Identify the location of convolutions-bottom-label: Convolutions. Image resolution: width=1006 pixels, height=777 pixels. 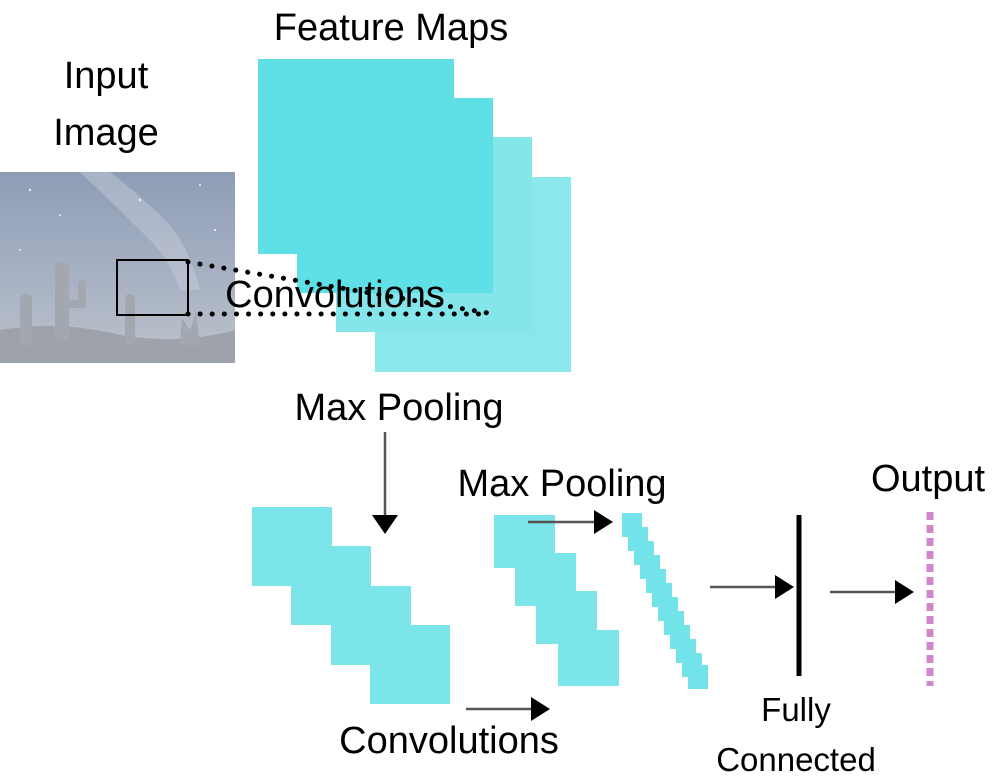
(449, 741).